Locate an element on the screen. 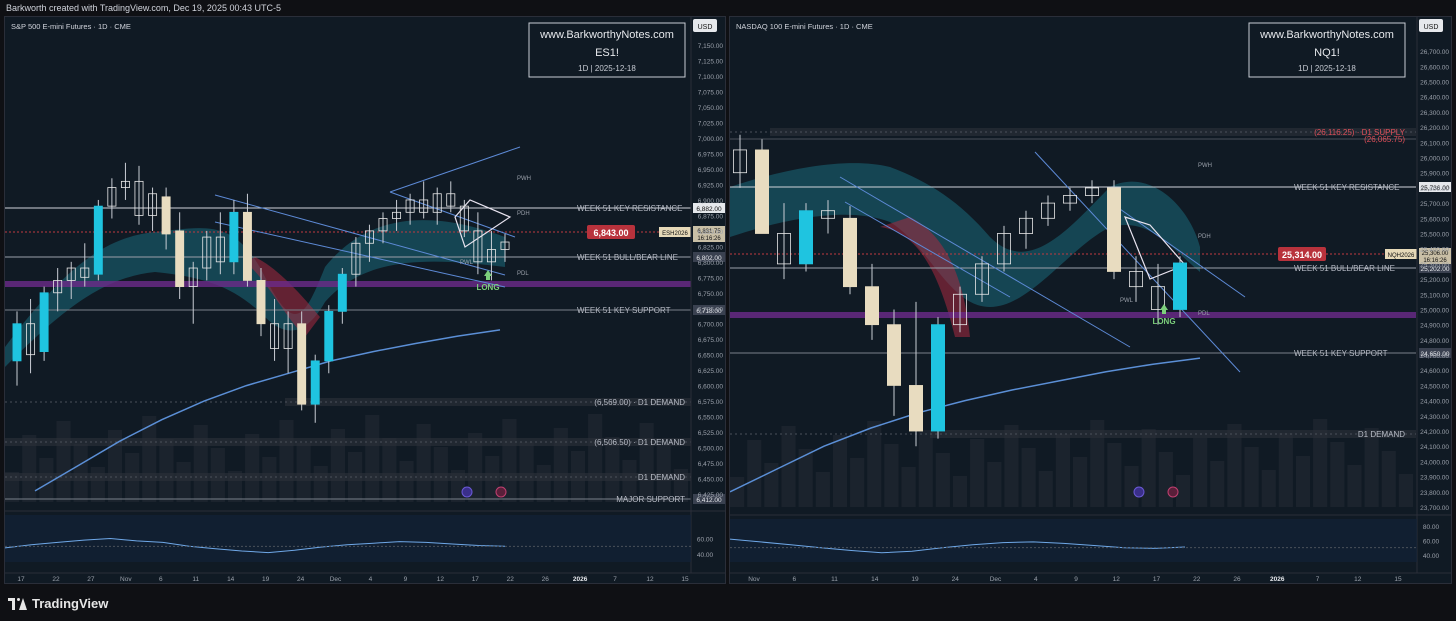 The image size is (1456, 621). y-tick-label: 6,625.00 is located at coordinates (711, 371).